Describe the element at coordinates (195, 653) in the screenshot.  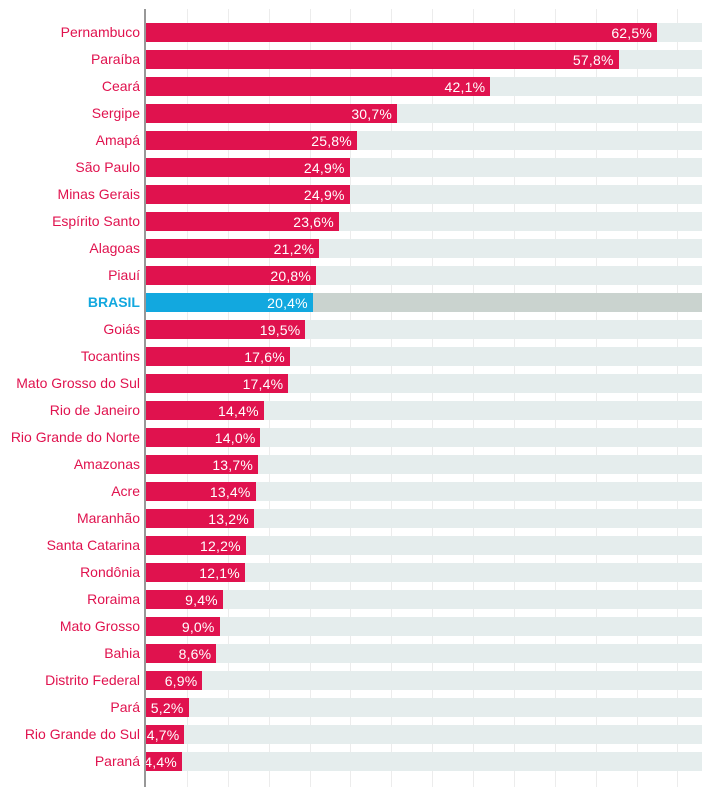
I see `bar-value-label: 8,6%` at that location.